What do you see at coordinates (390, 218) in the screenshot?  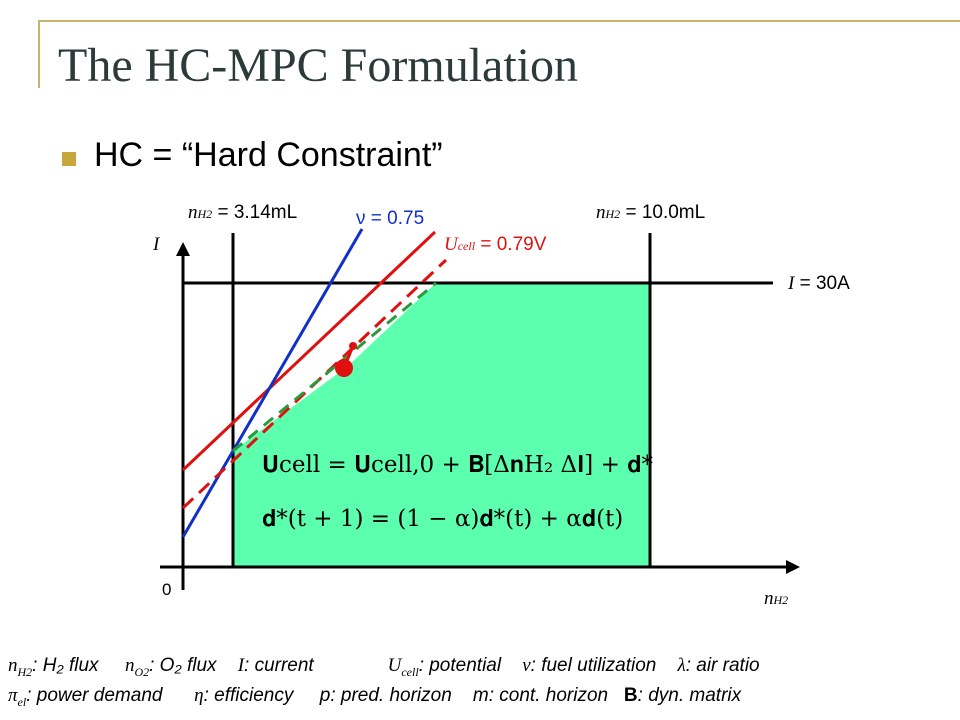 I see `nu-label: ν = 0.75` at bounding box center [390, 218].